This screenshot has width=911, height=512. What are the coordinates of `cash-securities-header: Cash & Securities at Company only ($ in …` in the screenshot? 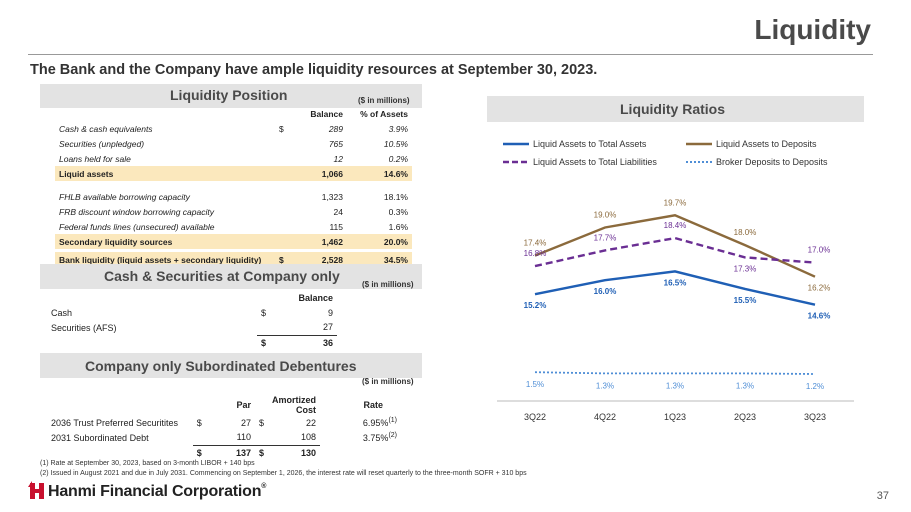 It's located at (231, 276).